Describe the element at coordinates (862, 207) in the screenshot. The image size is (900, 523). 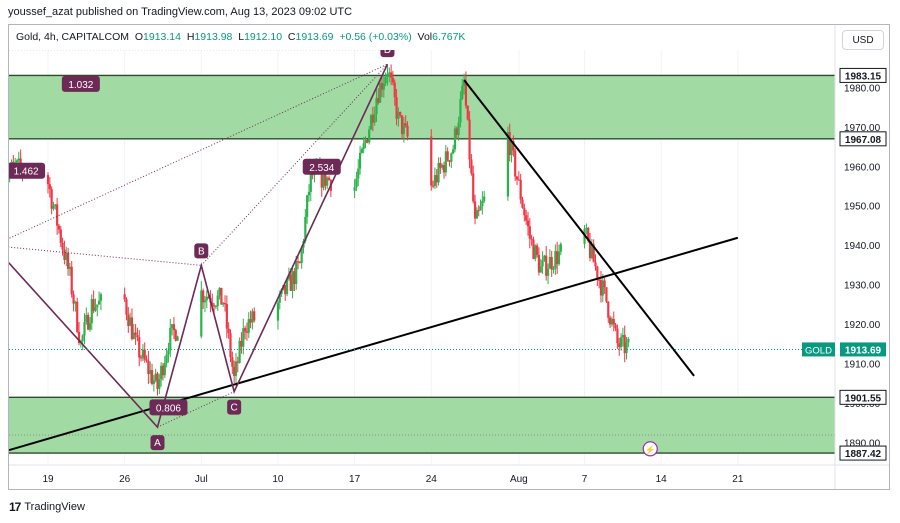
I see `y-tick-label: 1950.00` at that location.